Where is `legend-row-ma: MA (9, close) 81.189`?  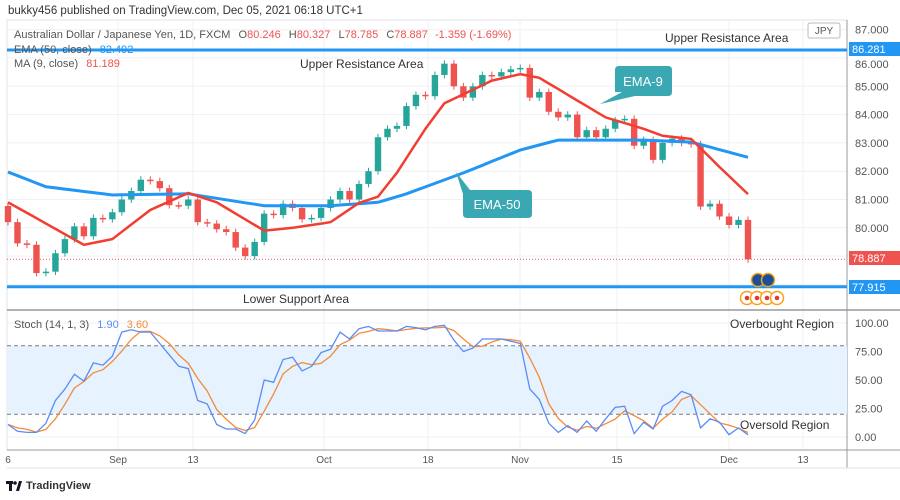 legend-row-ma: MA (9, close) 81.189 is located at coordinates (67, 64).